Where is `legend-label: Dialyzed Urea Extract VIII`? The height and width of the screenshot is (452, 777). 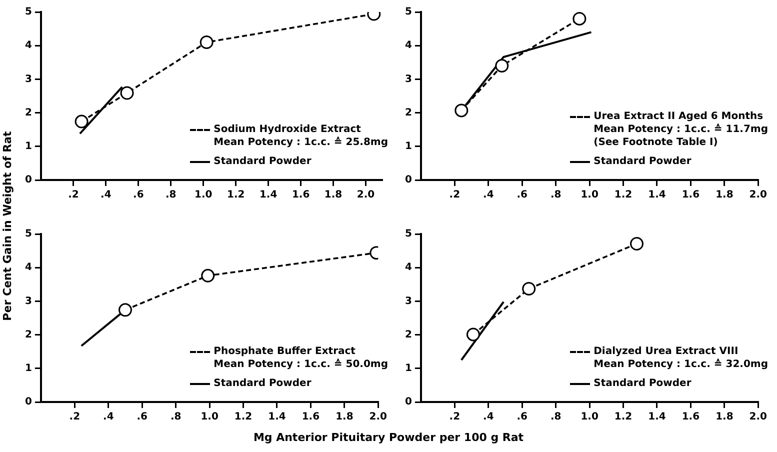 legend-label: Dialyzed Urea Extract VIII is located at coordinates (666, 351).